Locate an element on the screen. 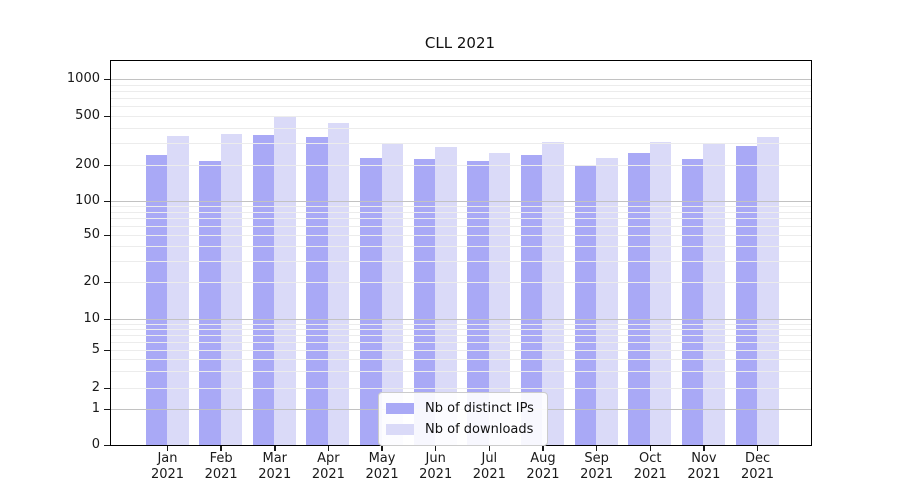 This screenshot has height=500, width=900. x-tick-label-month: Apr is located at coordinates (328, 458).